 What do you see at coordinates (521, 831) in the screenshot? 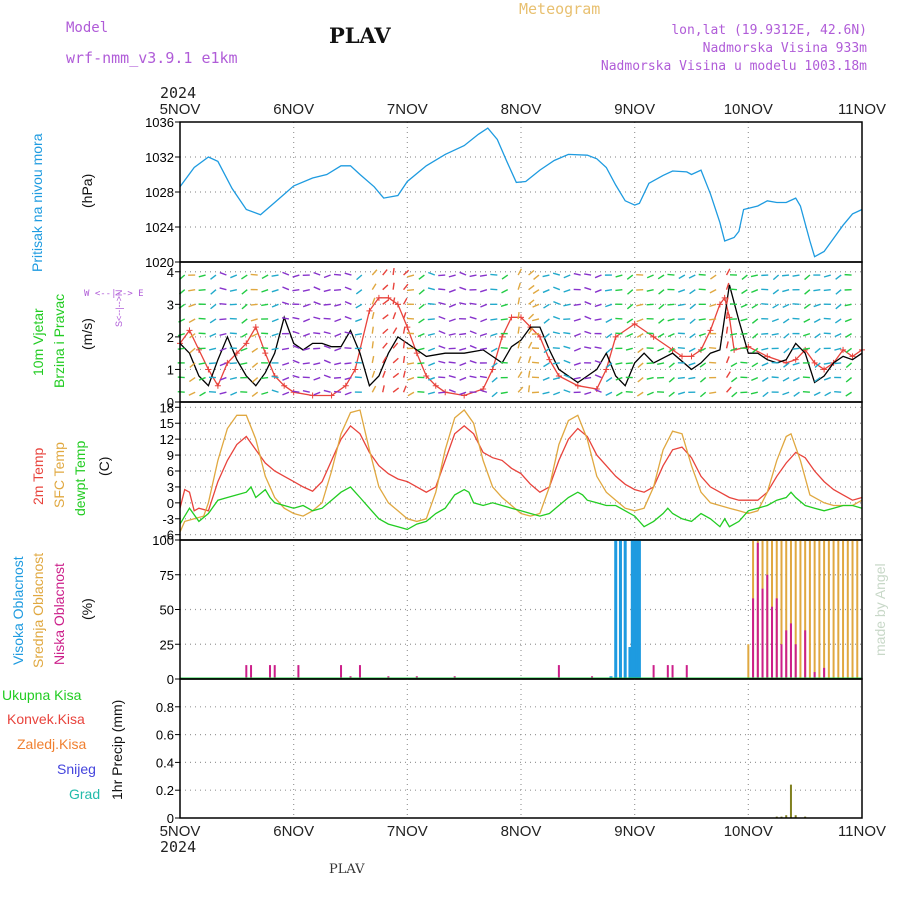
I see `x-label-bottom: 8NOV` at bounding box center [521, 831].